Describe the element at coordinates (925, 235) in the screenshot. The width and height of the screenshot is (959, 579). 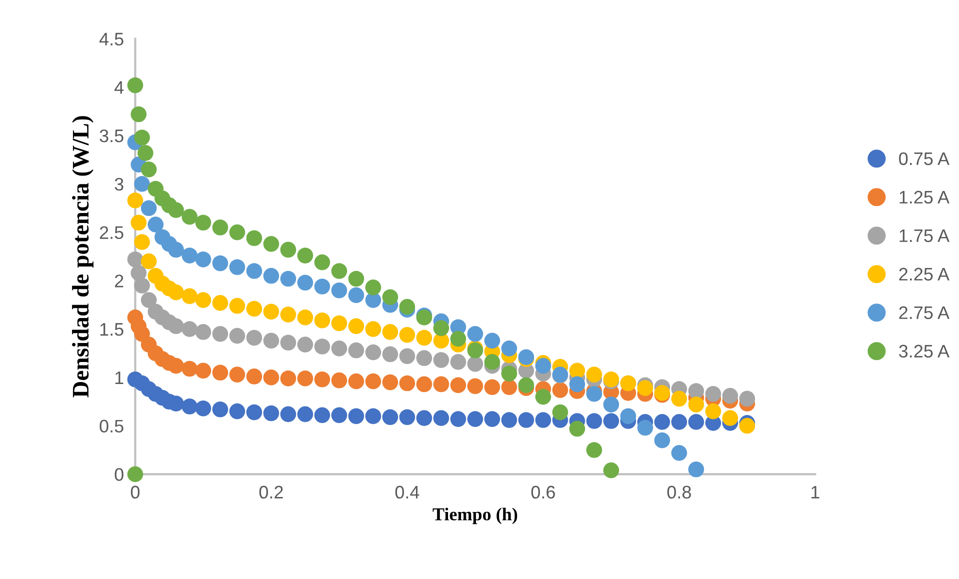
I see `legend-label: 1.75 A` at that location.